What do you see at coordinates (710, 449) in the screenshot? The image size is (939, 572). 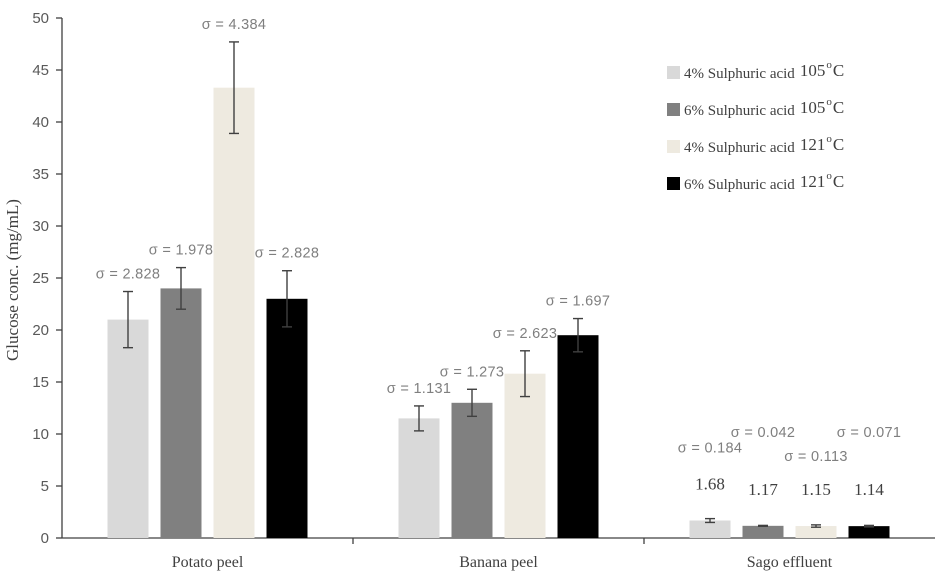 I see `sigma-label: σ = 0.184` at bounding box center [710, 449].